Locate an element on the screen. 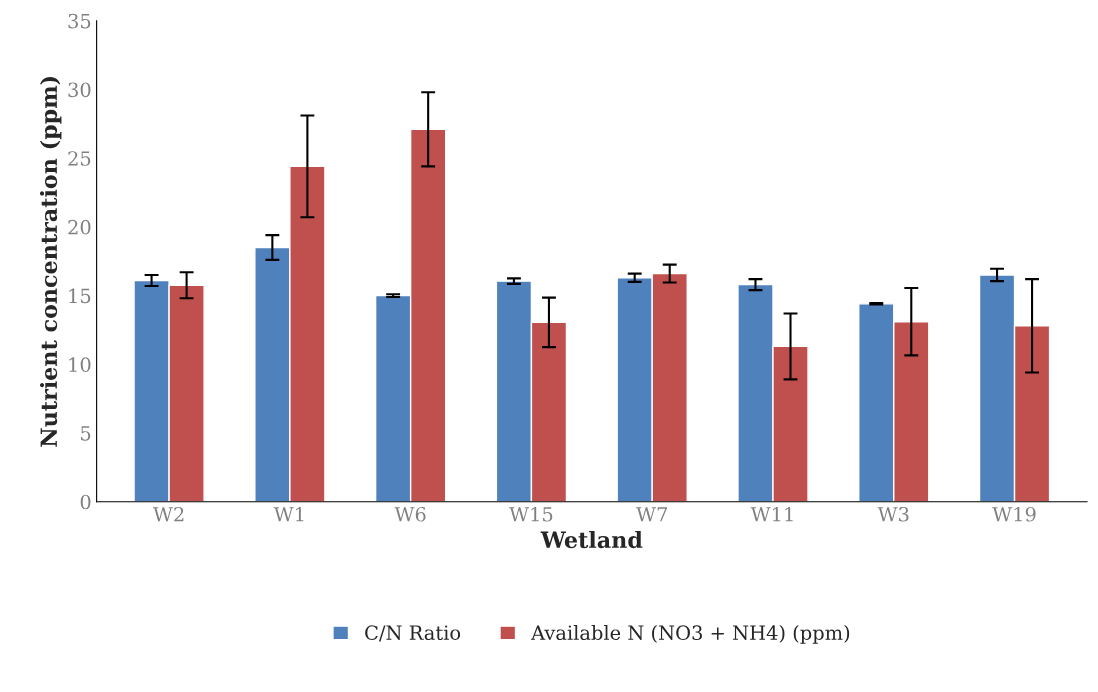 This screenshot has height=692, width=1098. y-tick-label: 35 is located at coordinates (79, 21).